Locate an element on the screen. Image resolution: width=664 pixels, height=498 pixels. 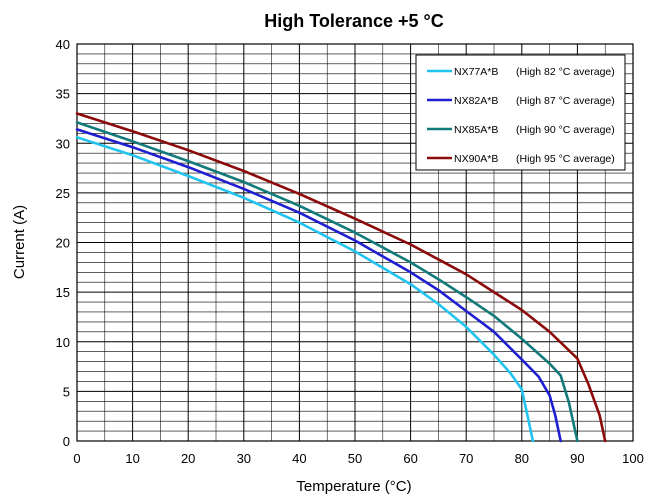
x-tick-label: 0 is located at coordinates (76, 458).